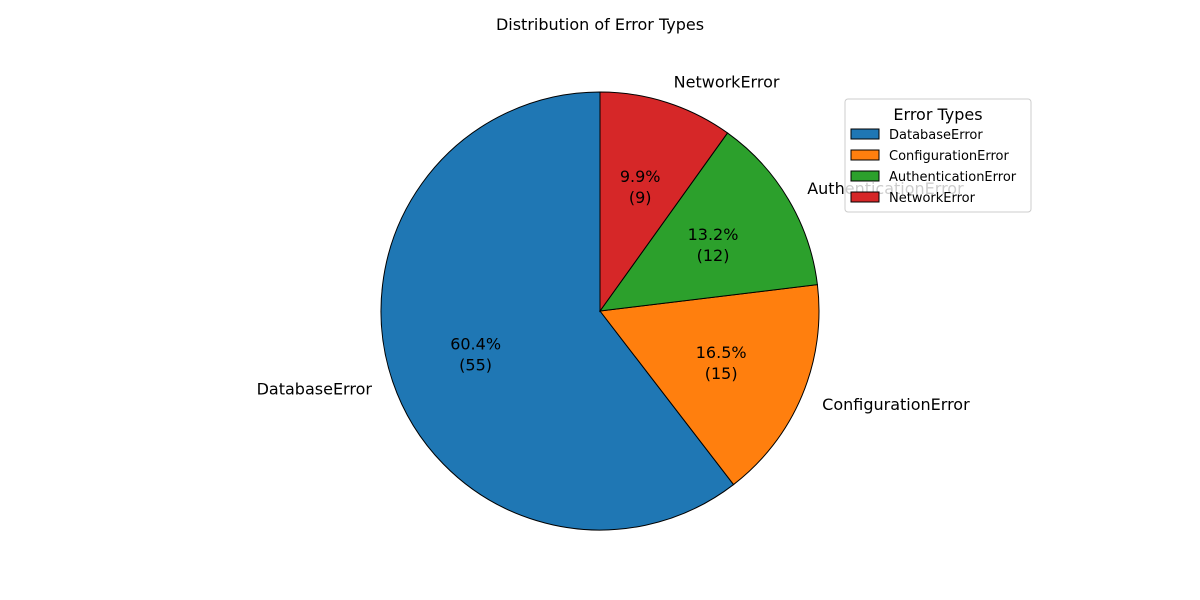 The height and width of the screenshot is (600, 1200). What do you see at coordinates (600, 24) in the screenshot?
I see `chart-title: Distribution of Error Types` at bounding box center [600, 24].